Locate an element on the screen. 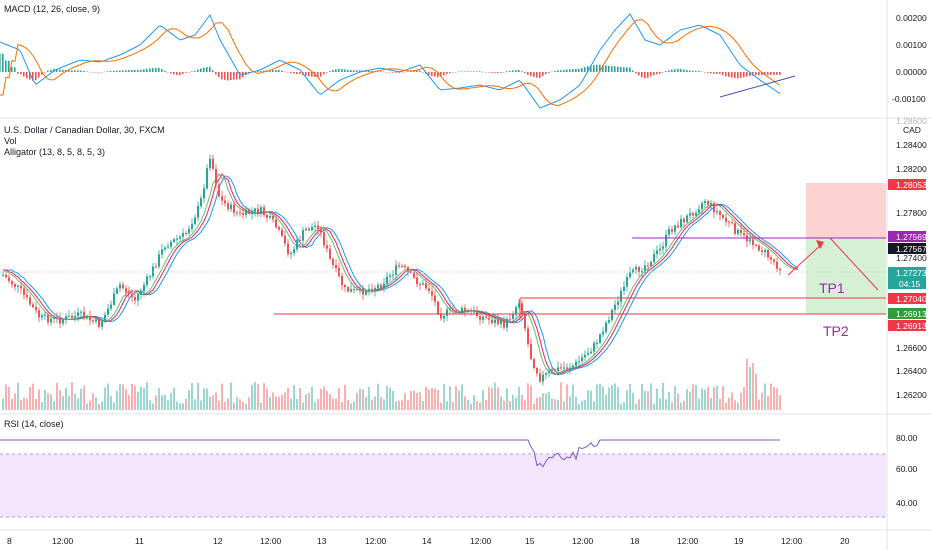 Image resolution: width=932 pixels, height=550 pixels. rsi-line is located at coordinates (390, 453).